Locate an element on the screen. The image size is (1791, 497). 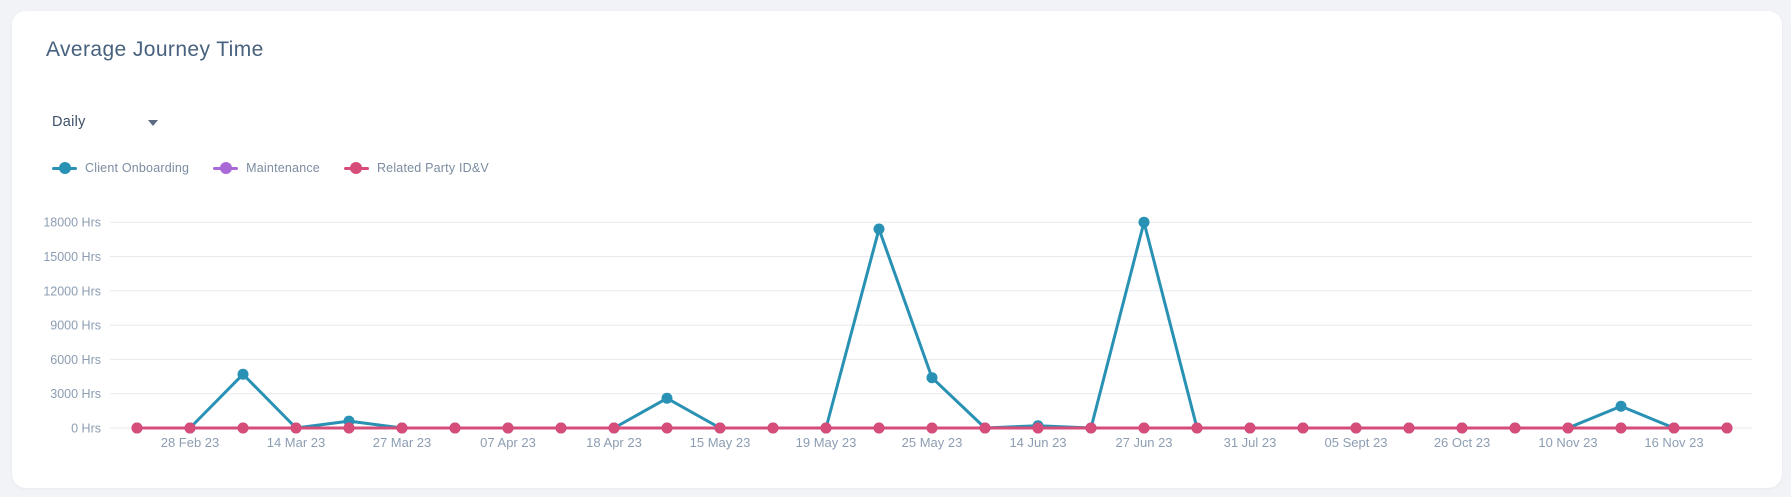
x-axis-label: 16 Nov 23 is located at coordinates (1673, 442).